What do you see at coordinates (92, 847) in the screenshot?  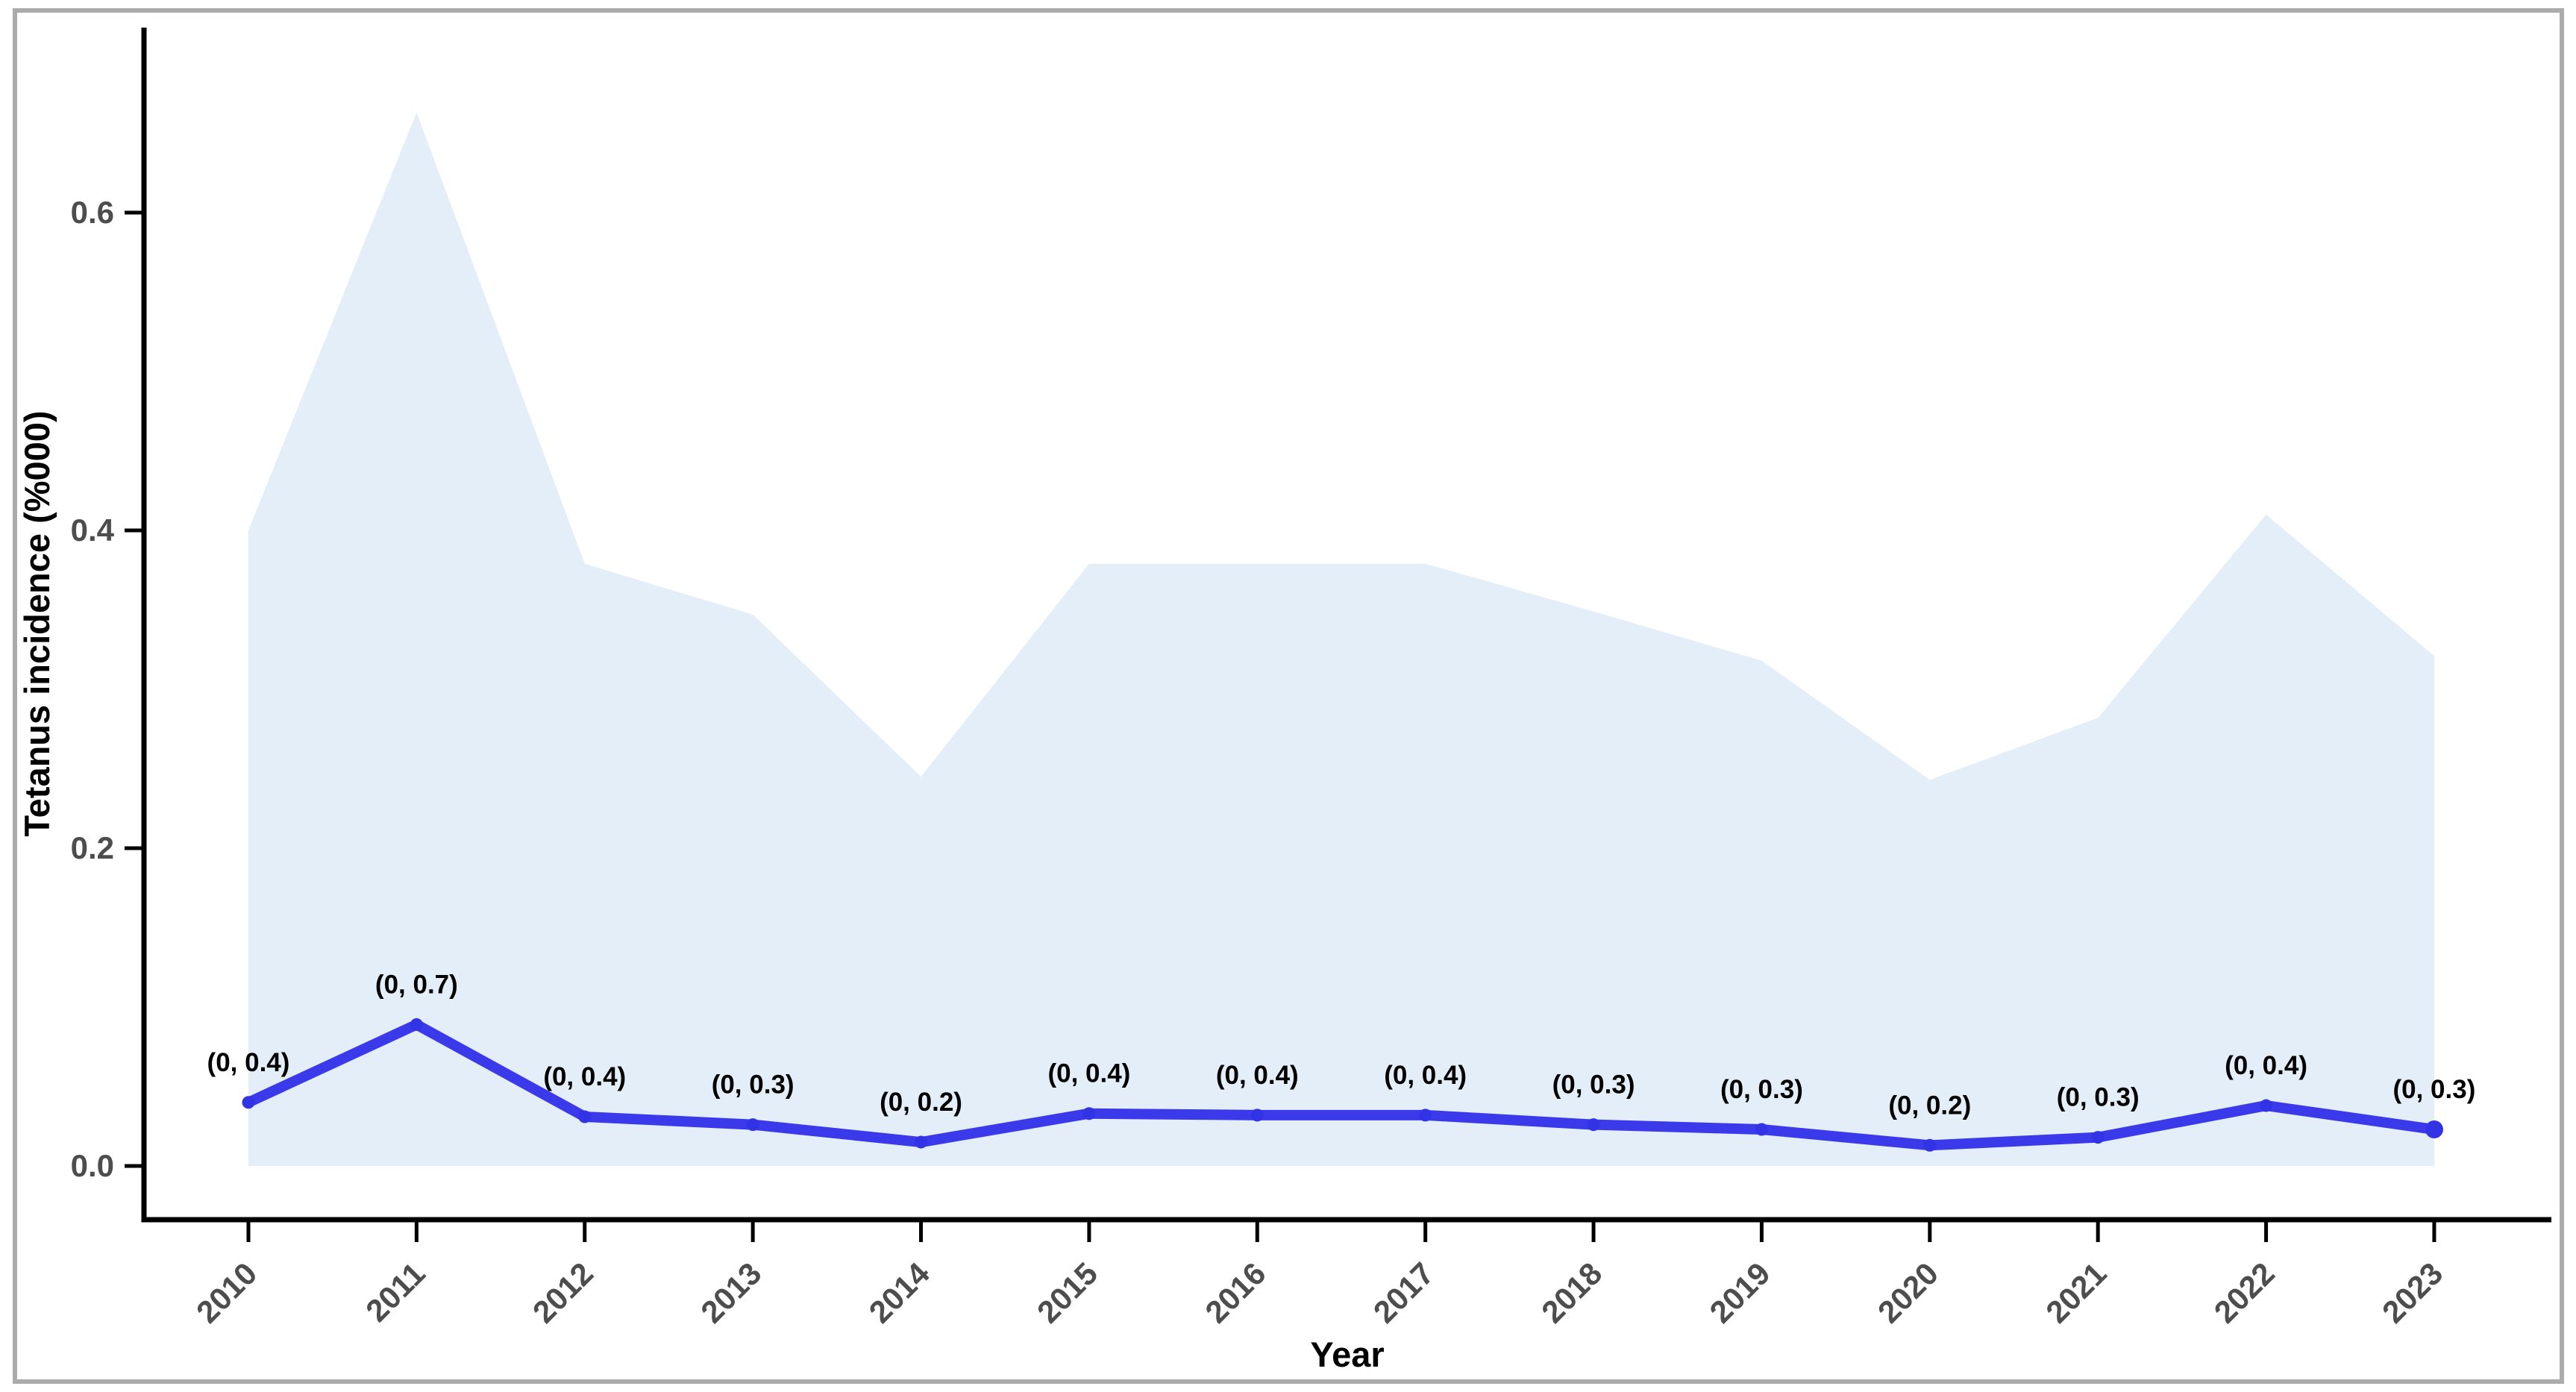 I see `y-tick-label: 0.2` at bounding box center [92, 847].